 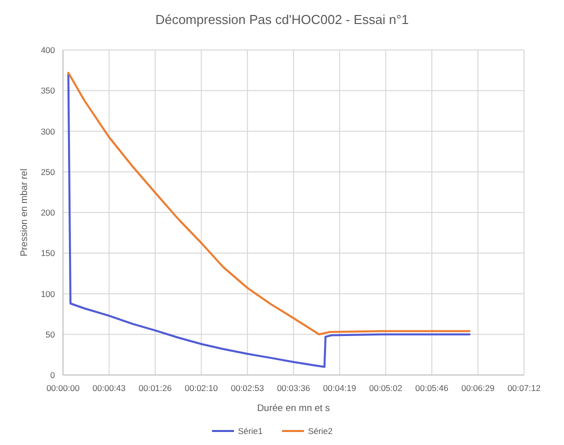 I want to click on legend-label: Série2, so click(x=320, y=431).